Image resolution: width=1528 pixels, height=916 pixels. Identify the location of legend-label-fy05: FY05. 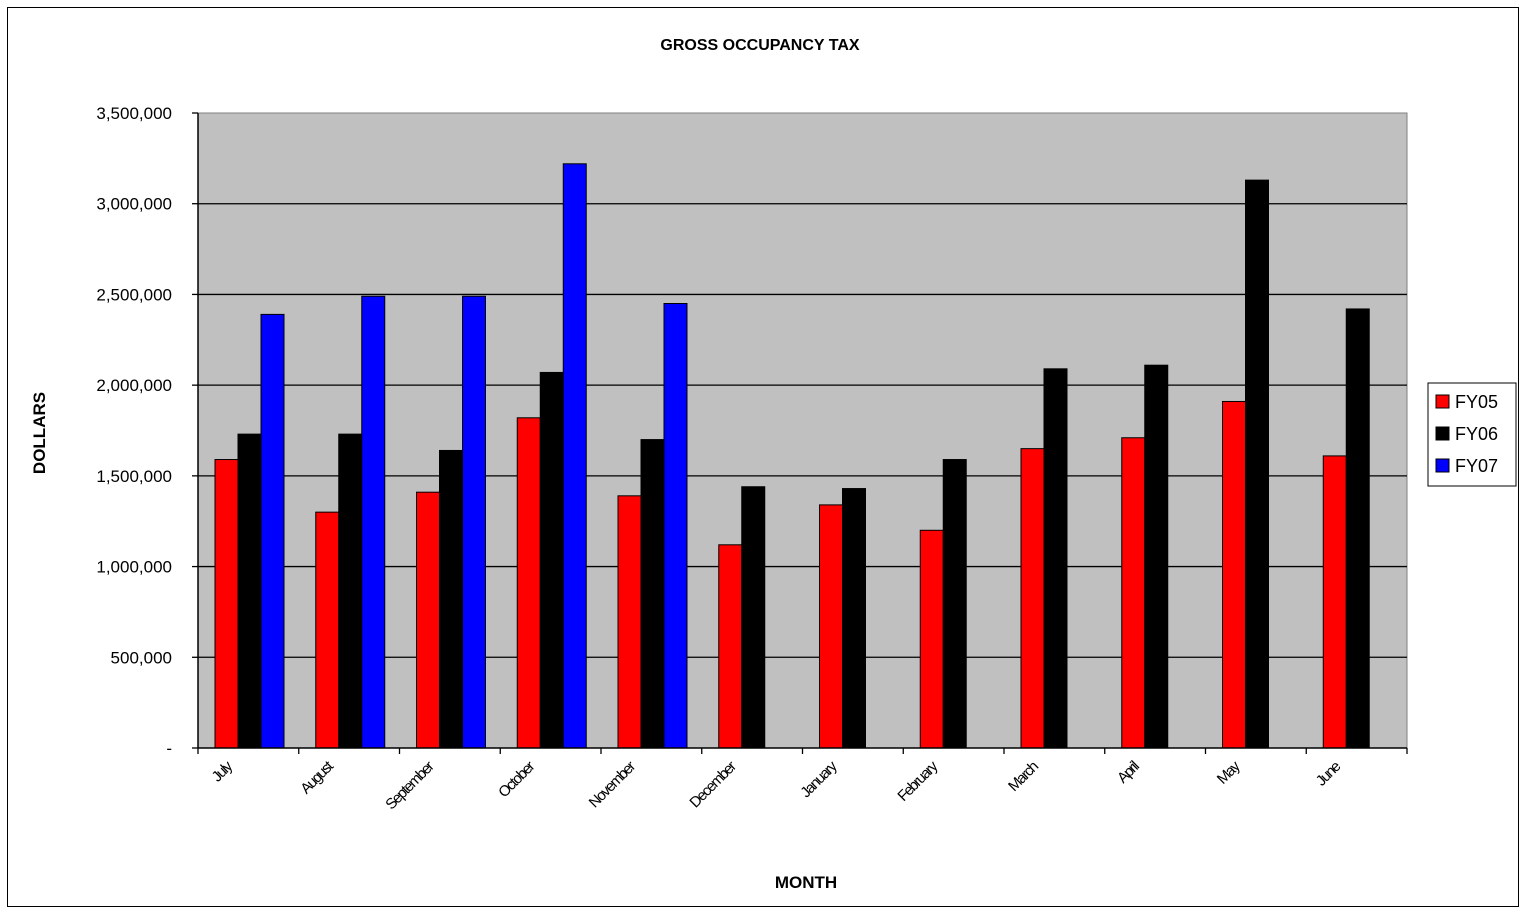
(1476, 402).